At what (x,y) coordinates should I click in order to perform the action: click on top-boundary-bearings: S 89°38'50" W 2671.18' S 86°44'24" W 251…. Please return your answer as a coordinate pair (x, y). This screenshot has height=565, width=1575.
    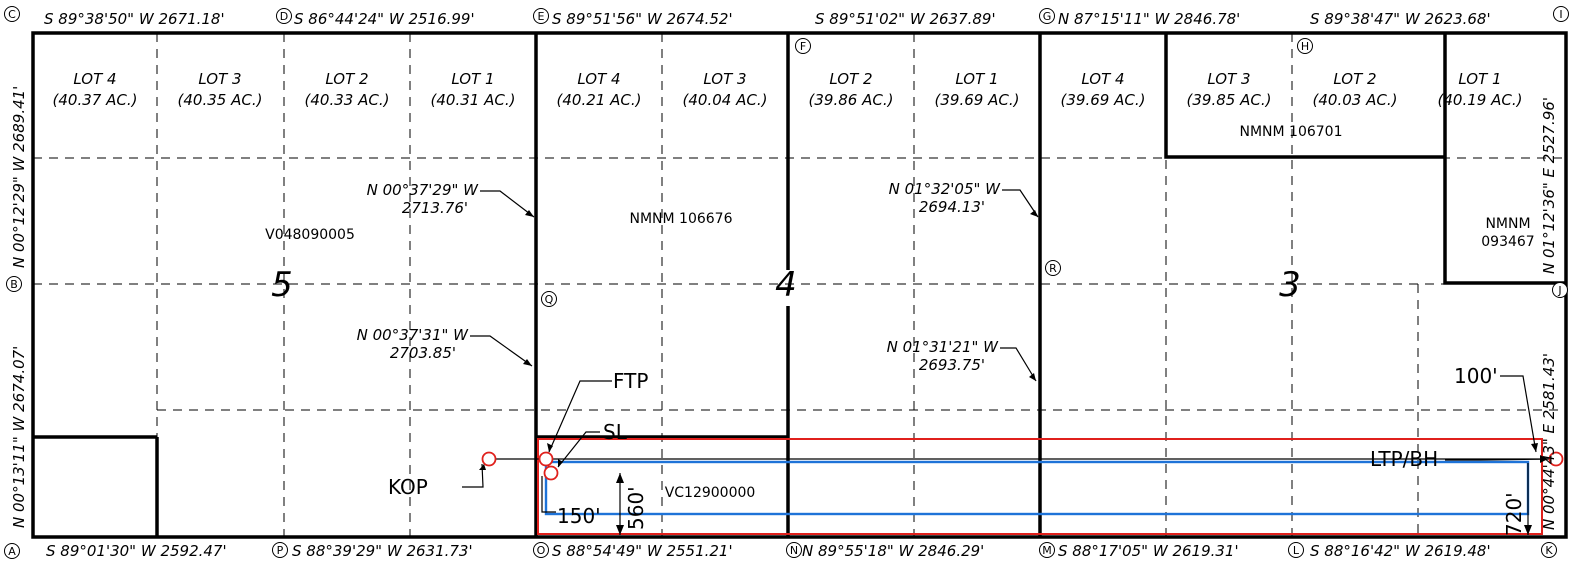
    Looking at the image, I should click on (767, 19).